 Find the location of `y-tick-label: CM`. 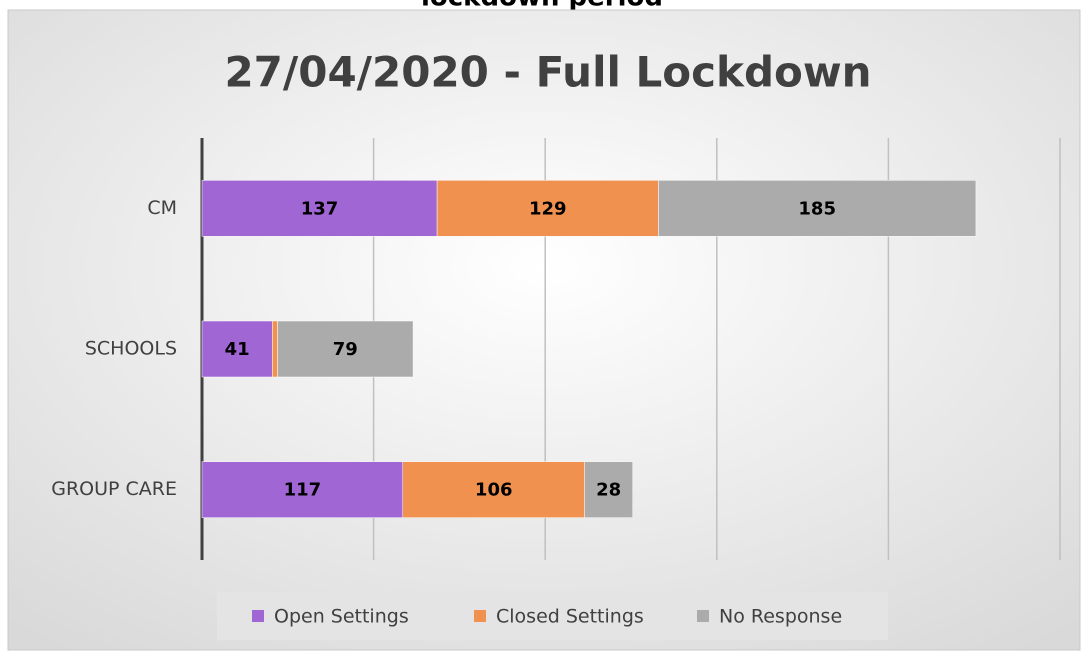

y-tick-label: CM is located at coordinates (162, 208).